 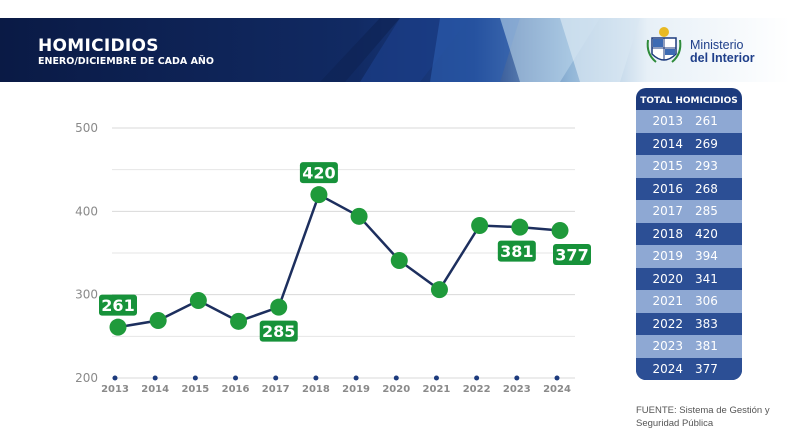 What do you see at coordinates (689, 101) in the screenshot?
I see `table-header: TOTAL HOMICIDIOS` at bounding box center [689, 101].